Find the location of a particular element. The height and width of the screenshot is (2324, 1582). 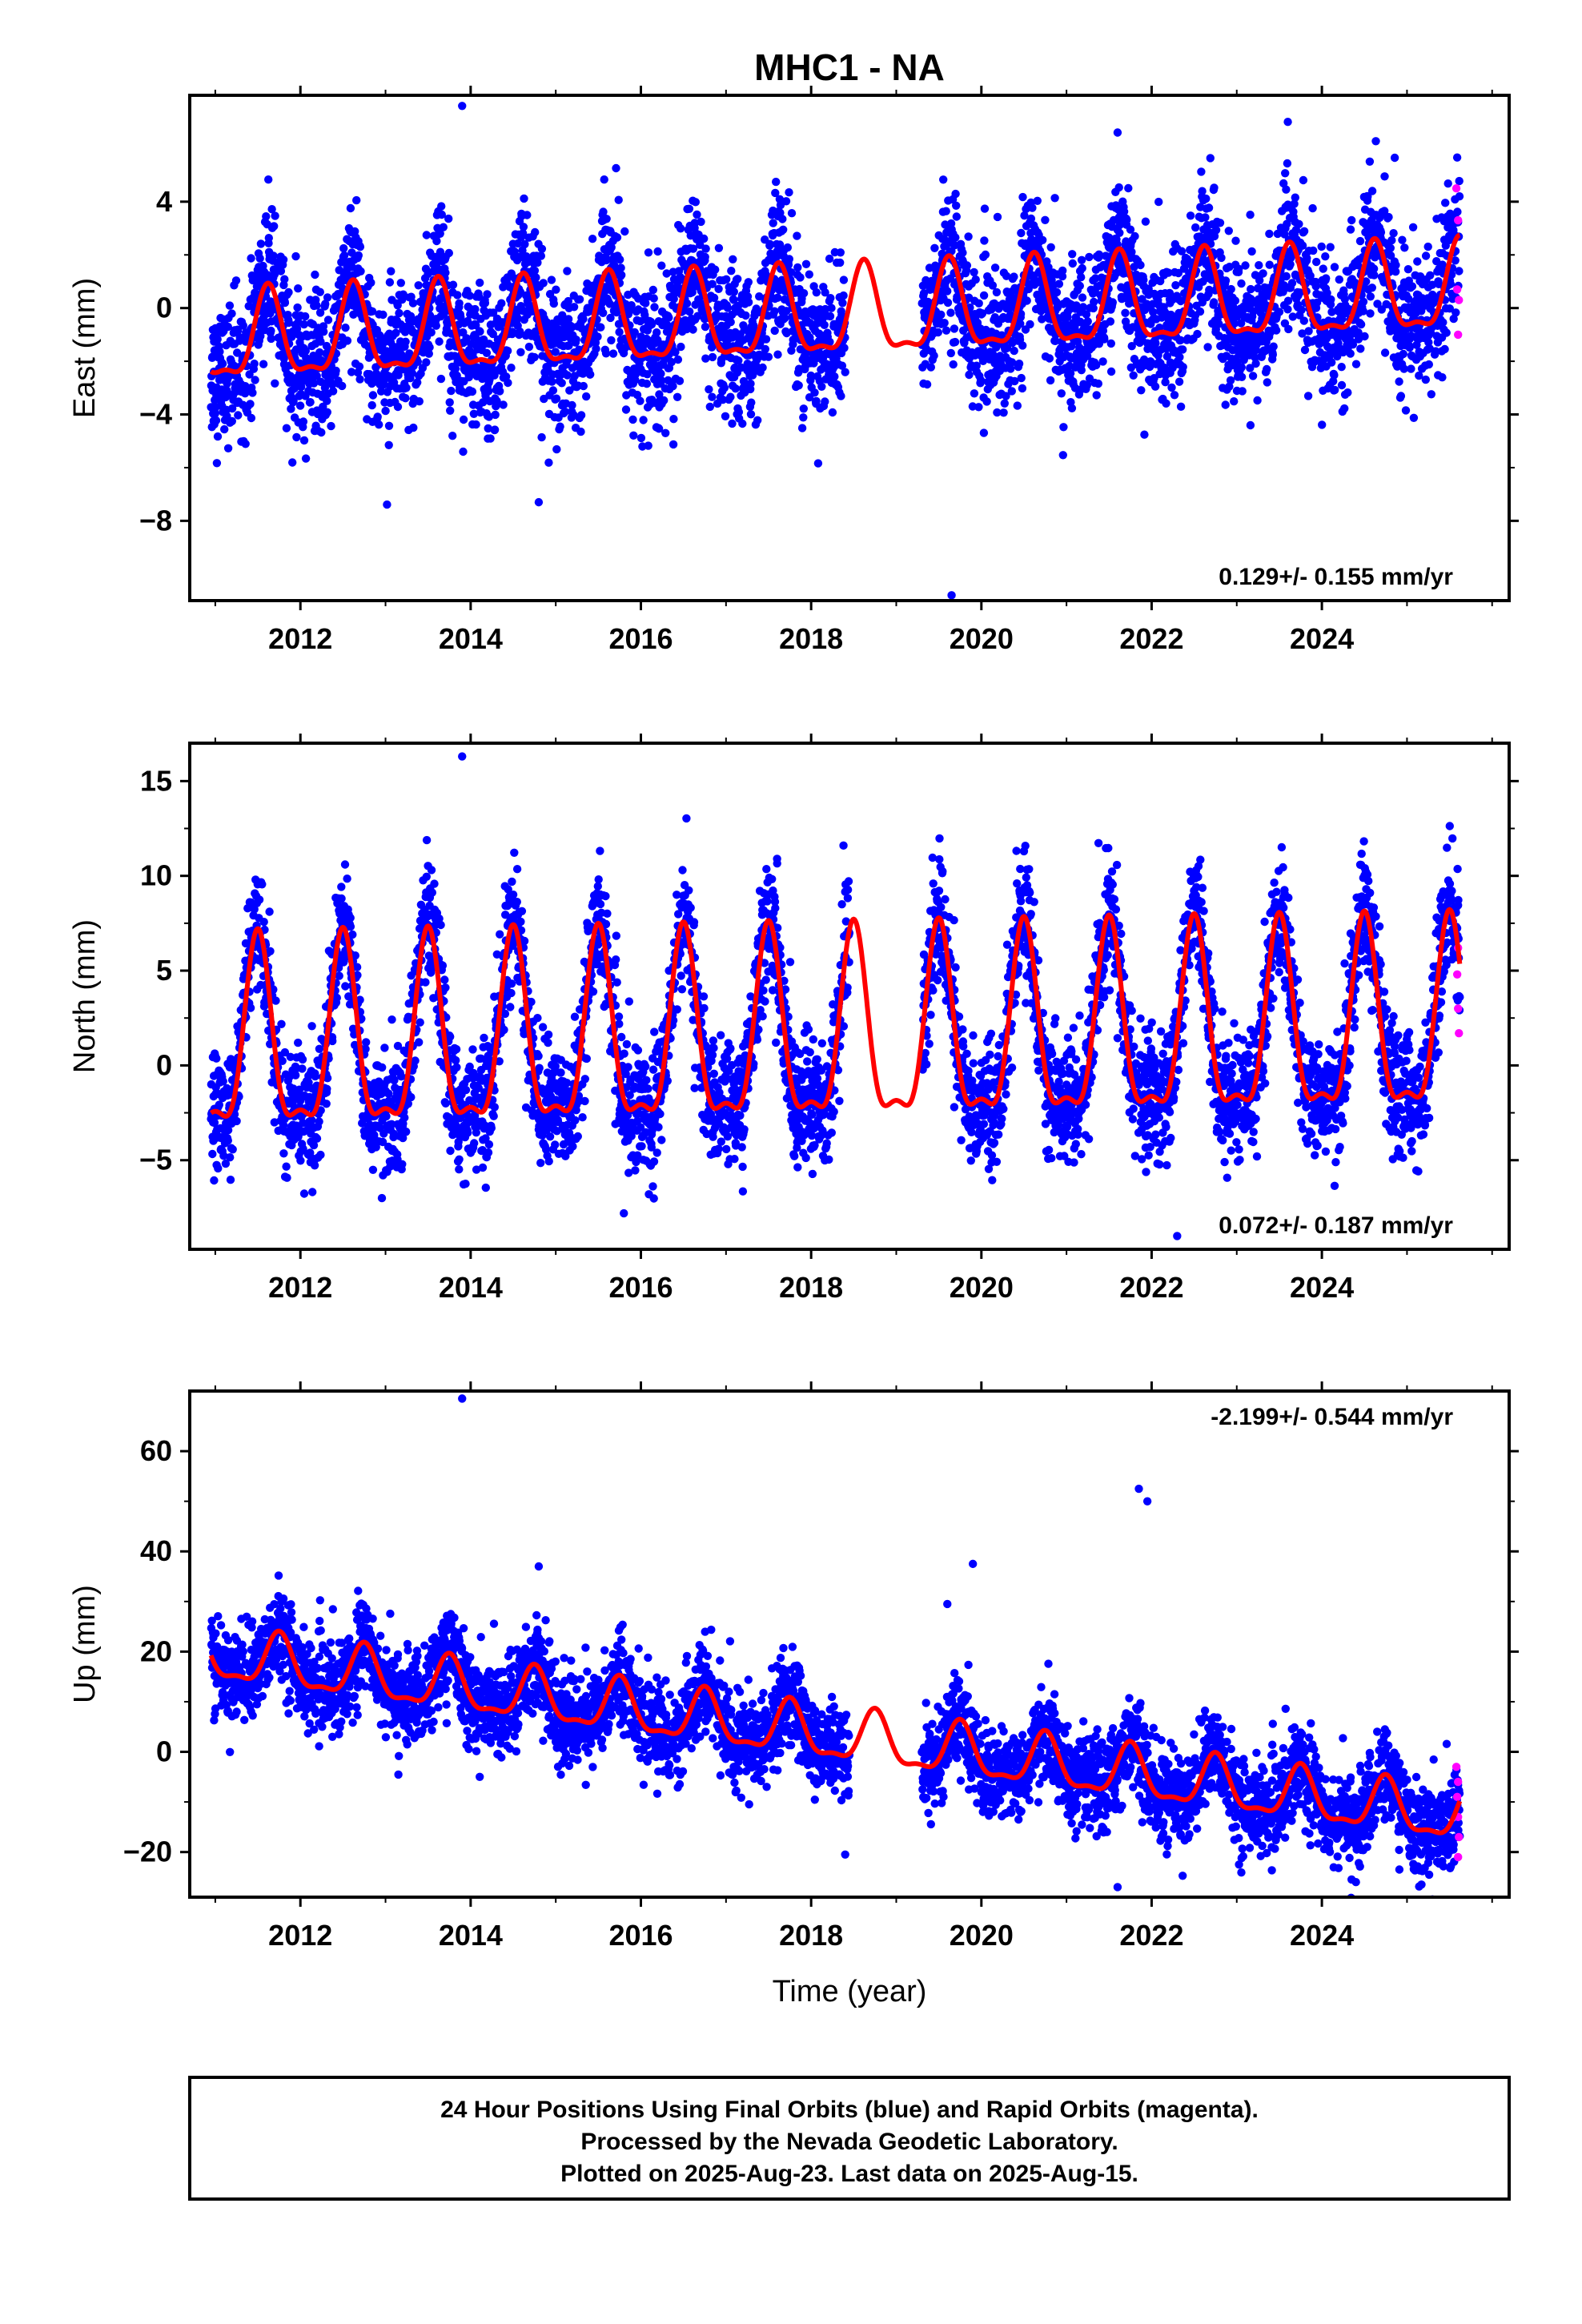

y-tick-label: −4 is located at coordinates (155, 415).